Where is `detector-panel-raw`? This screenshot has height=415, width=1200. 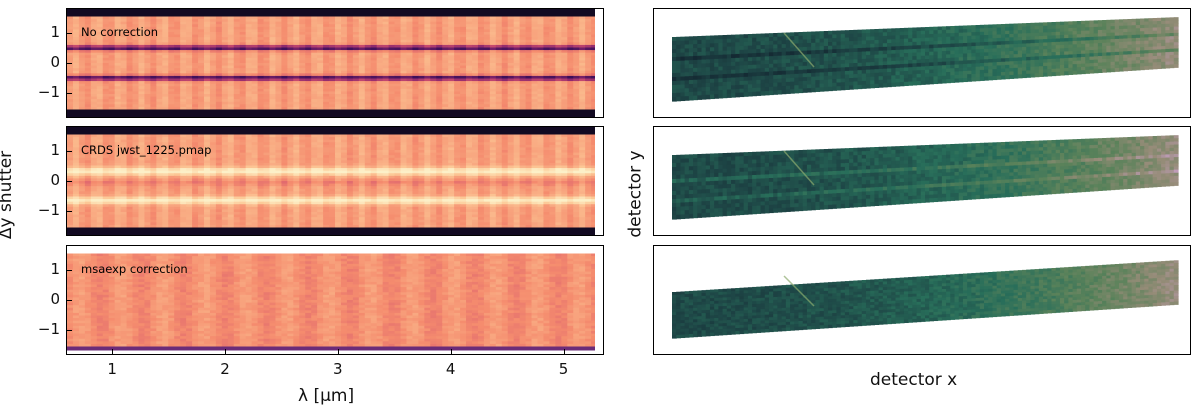 detector-panel-raw is located at coordinates (922, 63).